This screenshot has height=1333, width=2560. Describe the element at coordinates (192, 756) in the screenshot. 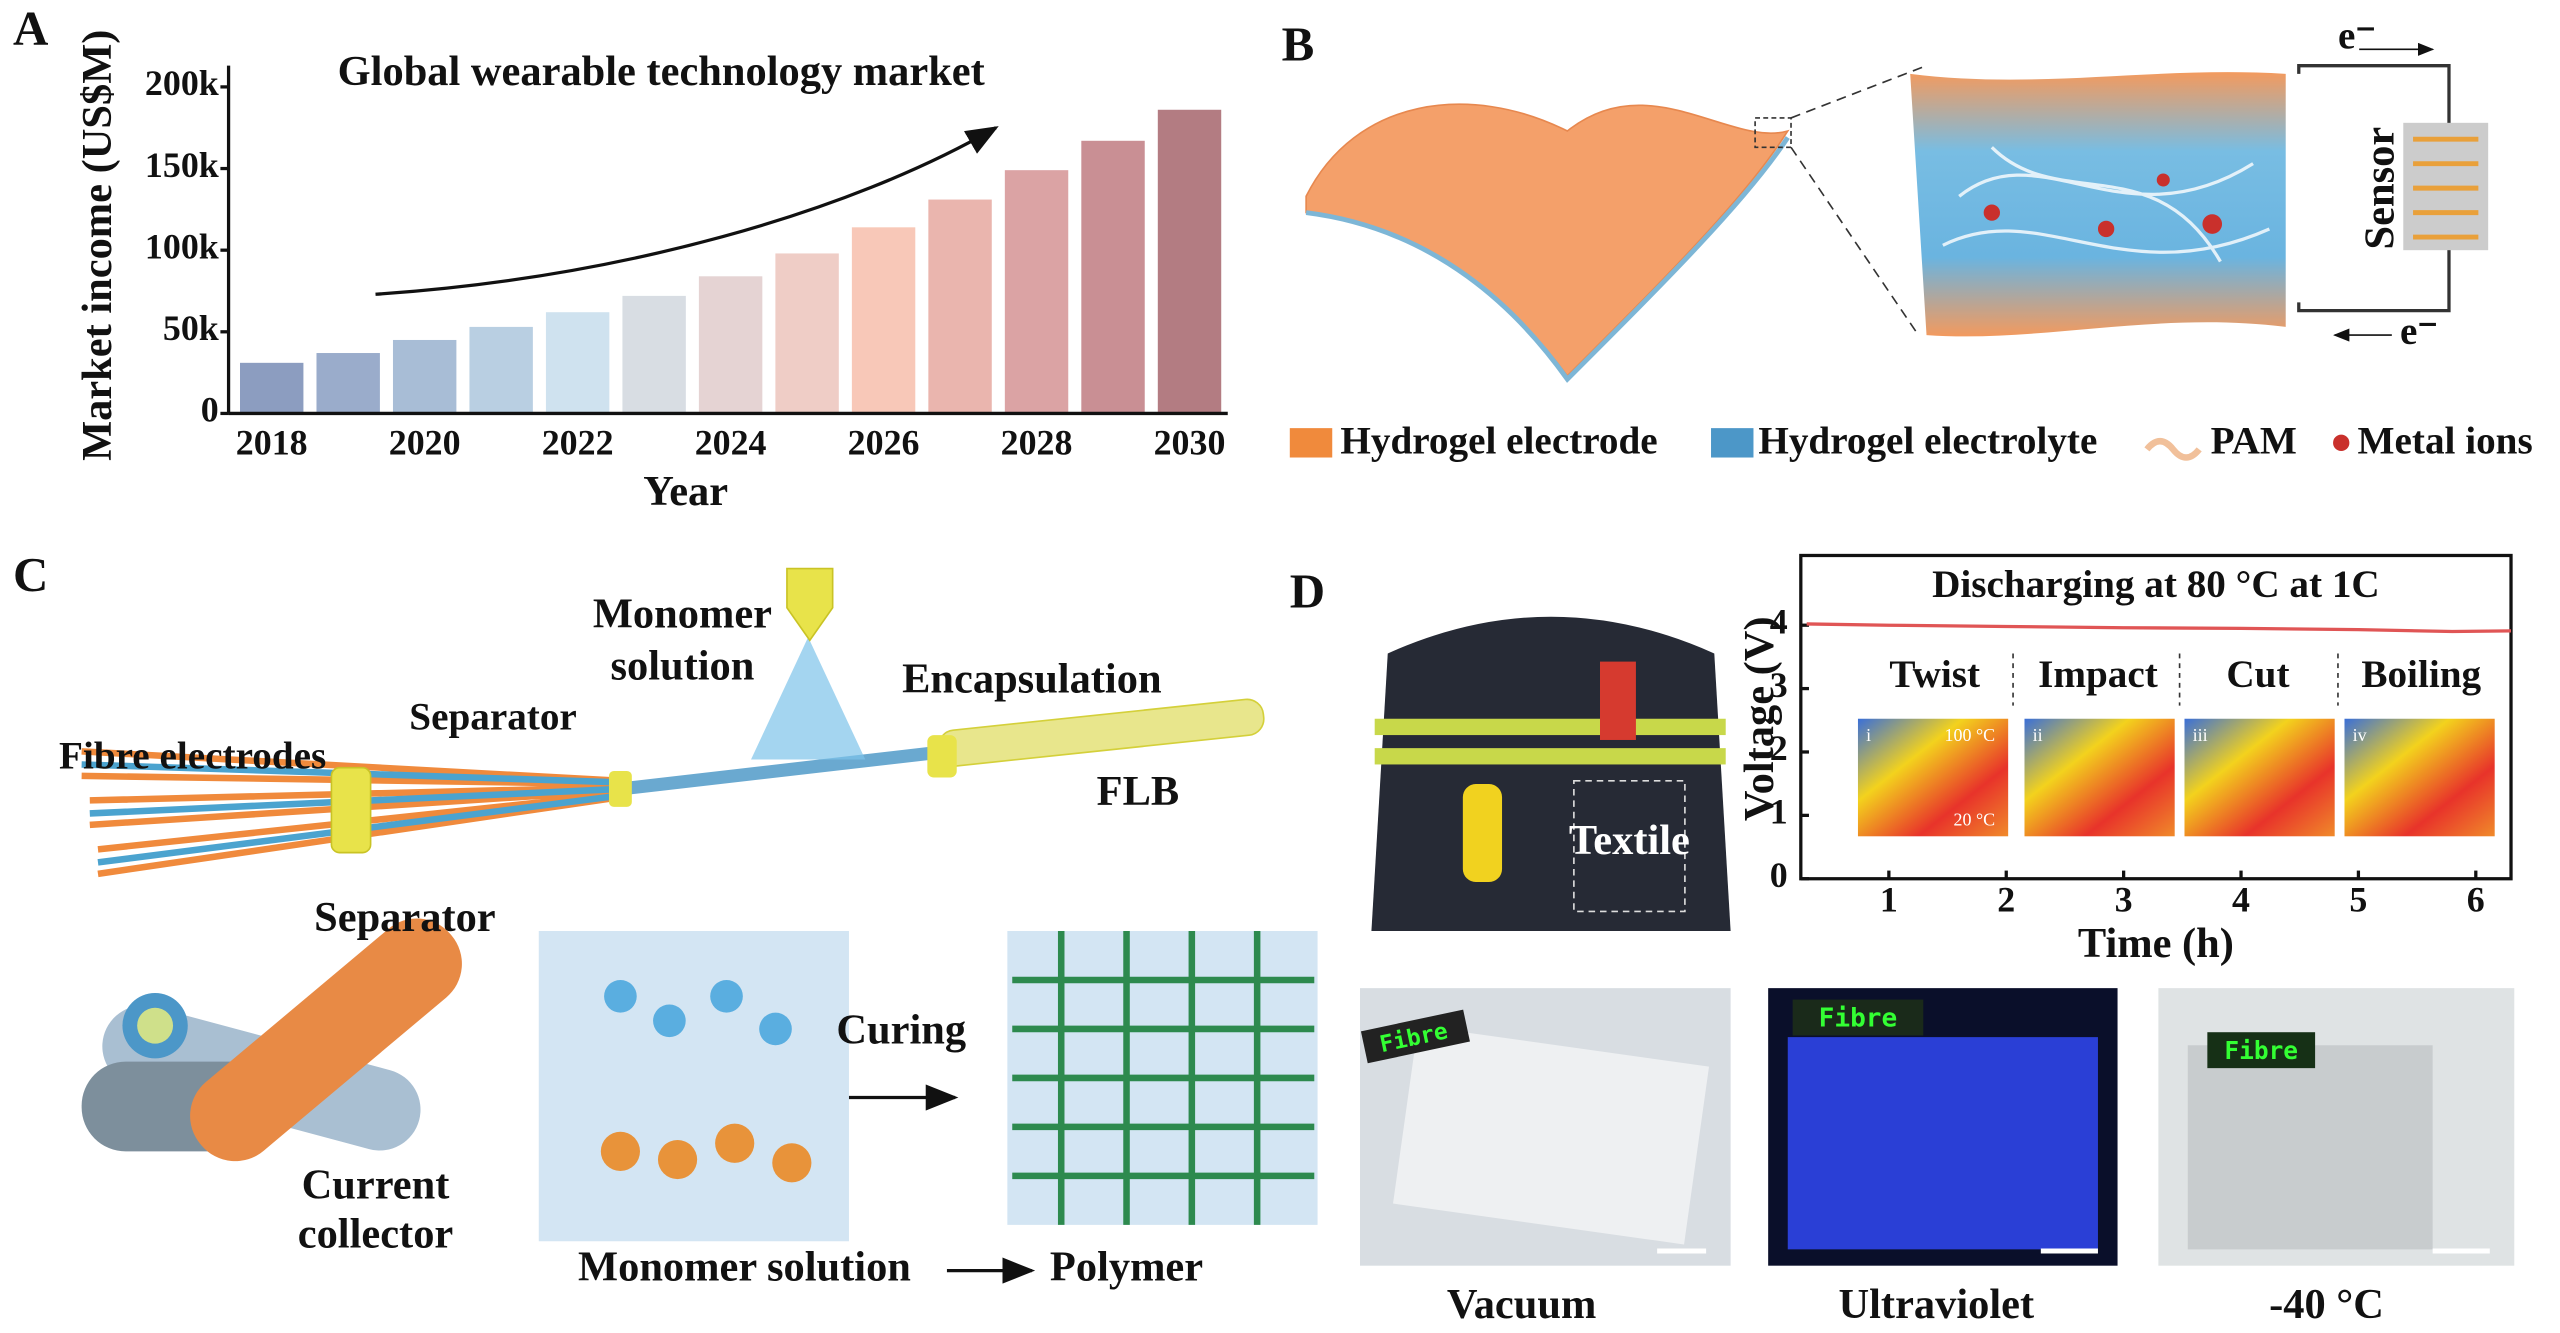

I see `label: Fibre electrodes` at that location.